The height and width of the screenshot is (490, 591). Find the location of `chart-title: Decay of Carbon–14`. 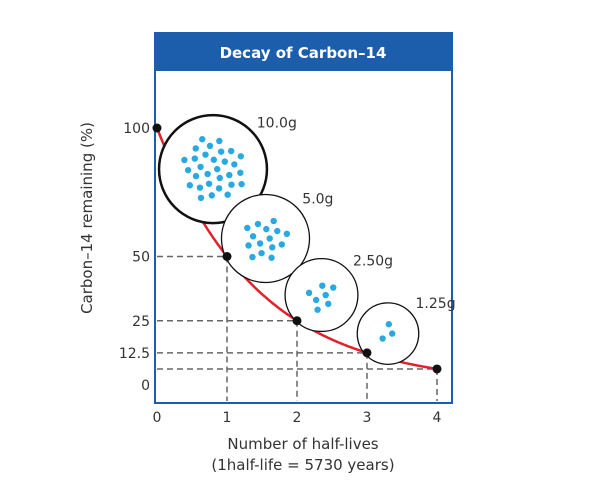

chart-title: Decay of Carbon–14 is located at coordinates (303, 53).